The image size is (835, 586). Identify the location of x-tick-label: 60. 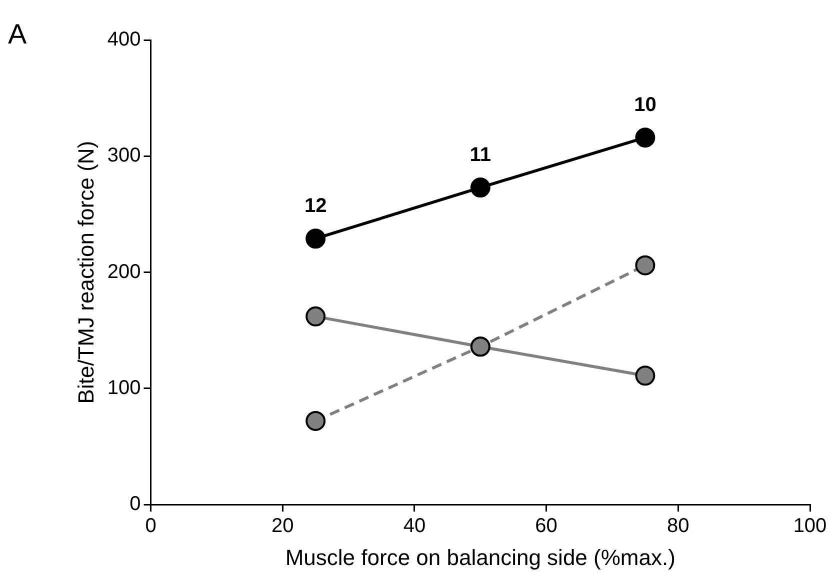
(546, 526).